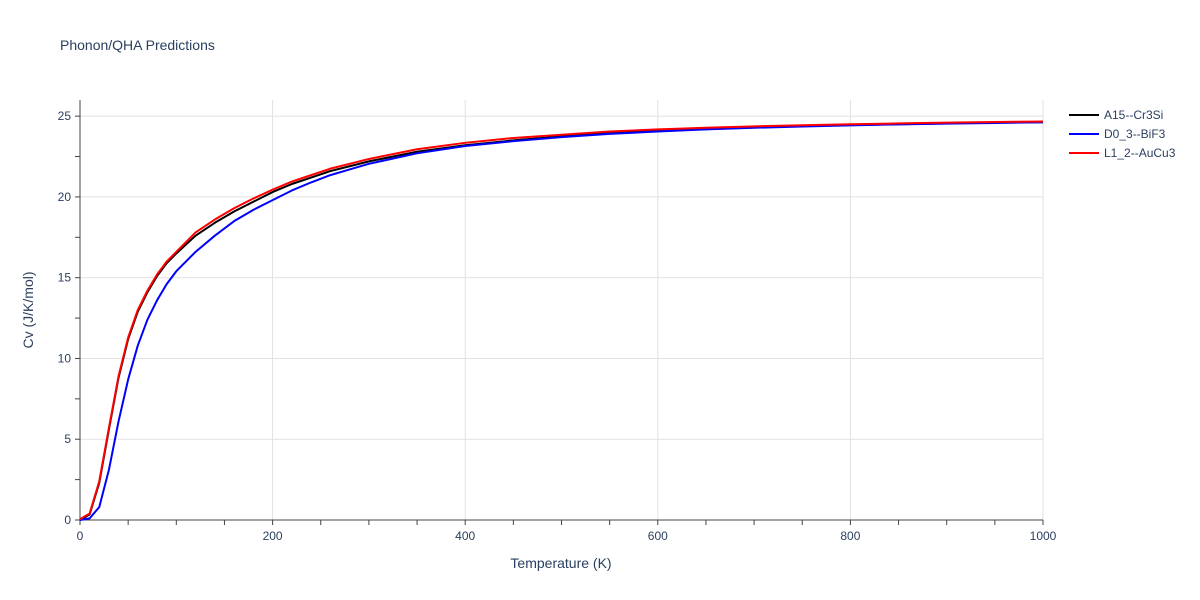  What do you see at coordinates (850, 536) in the screenshot?
I see `x-tick-label: 800` at bounding box center [850, 536].